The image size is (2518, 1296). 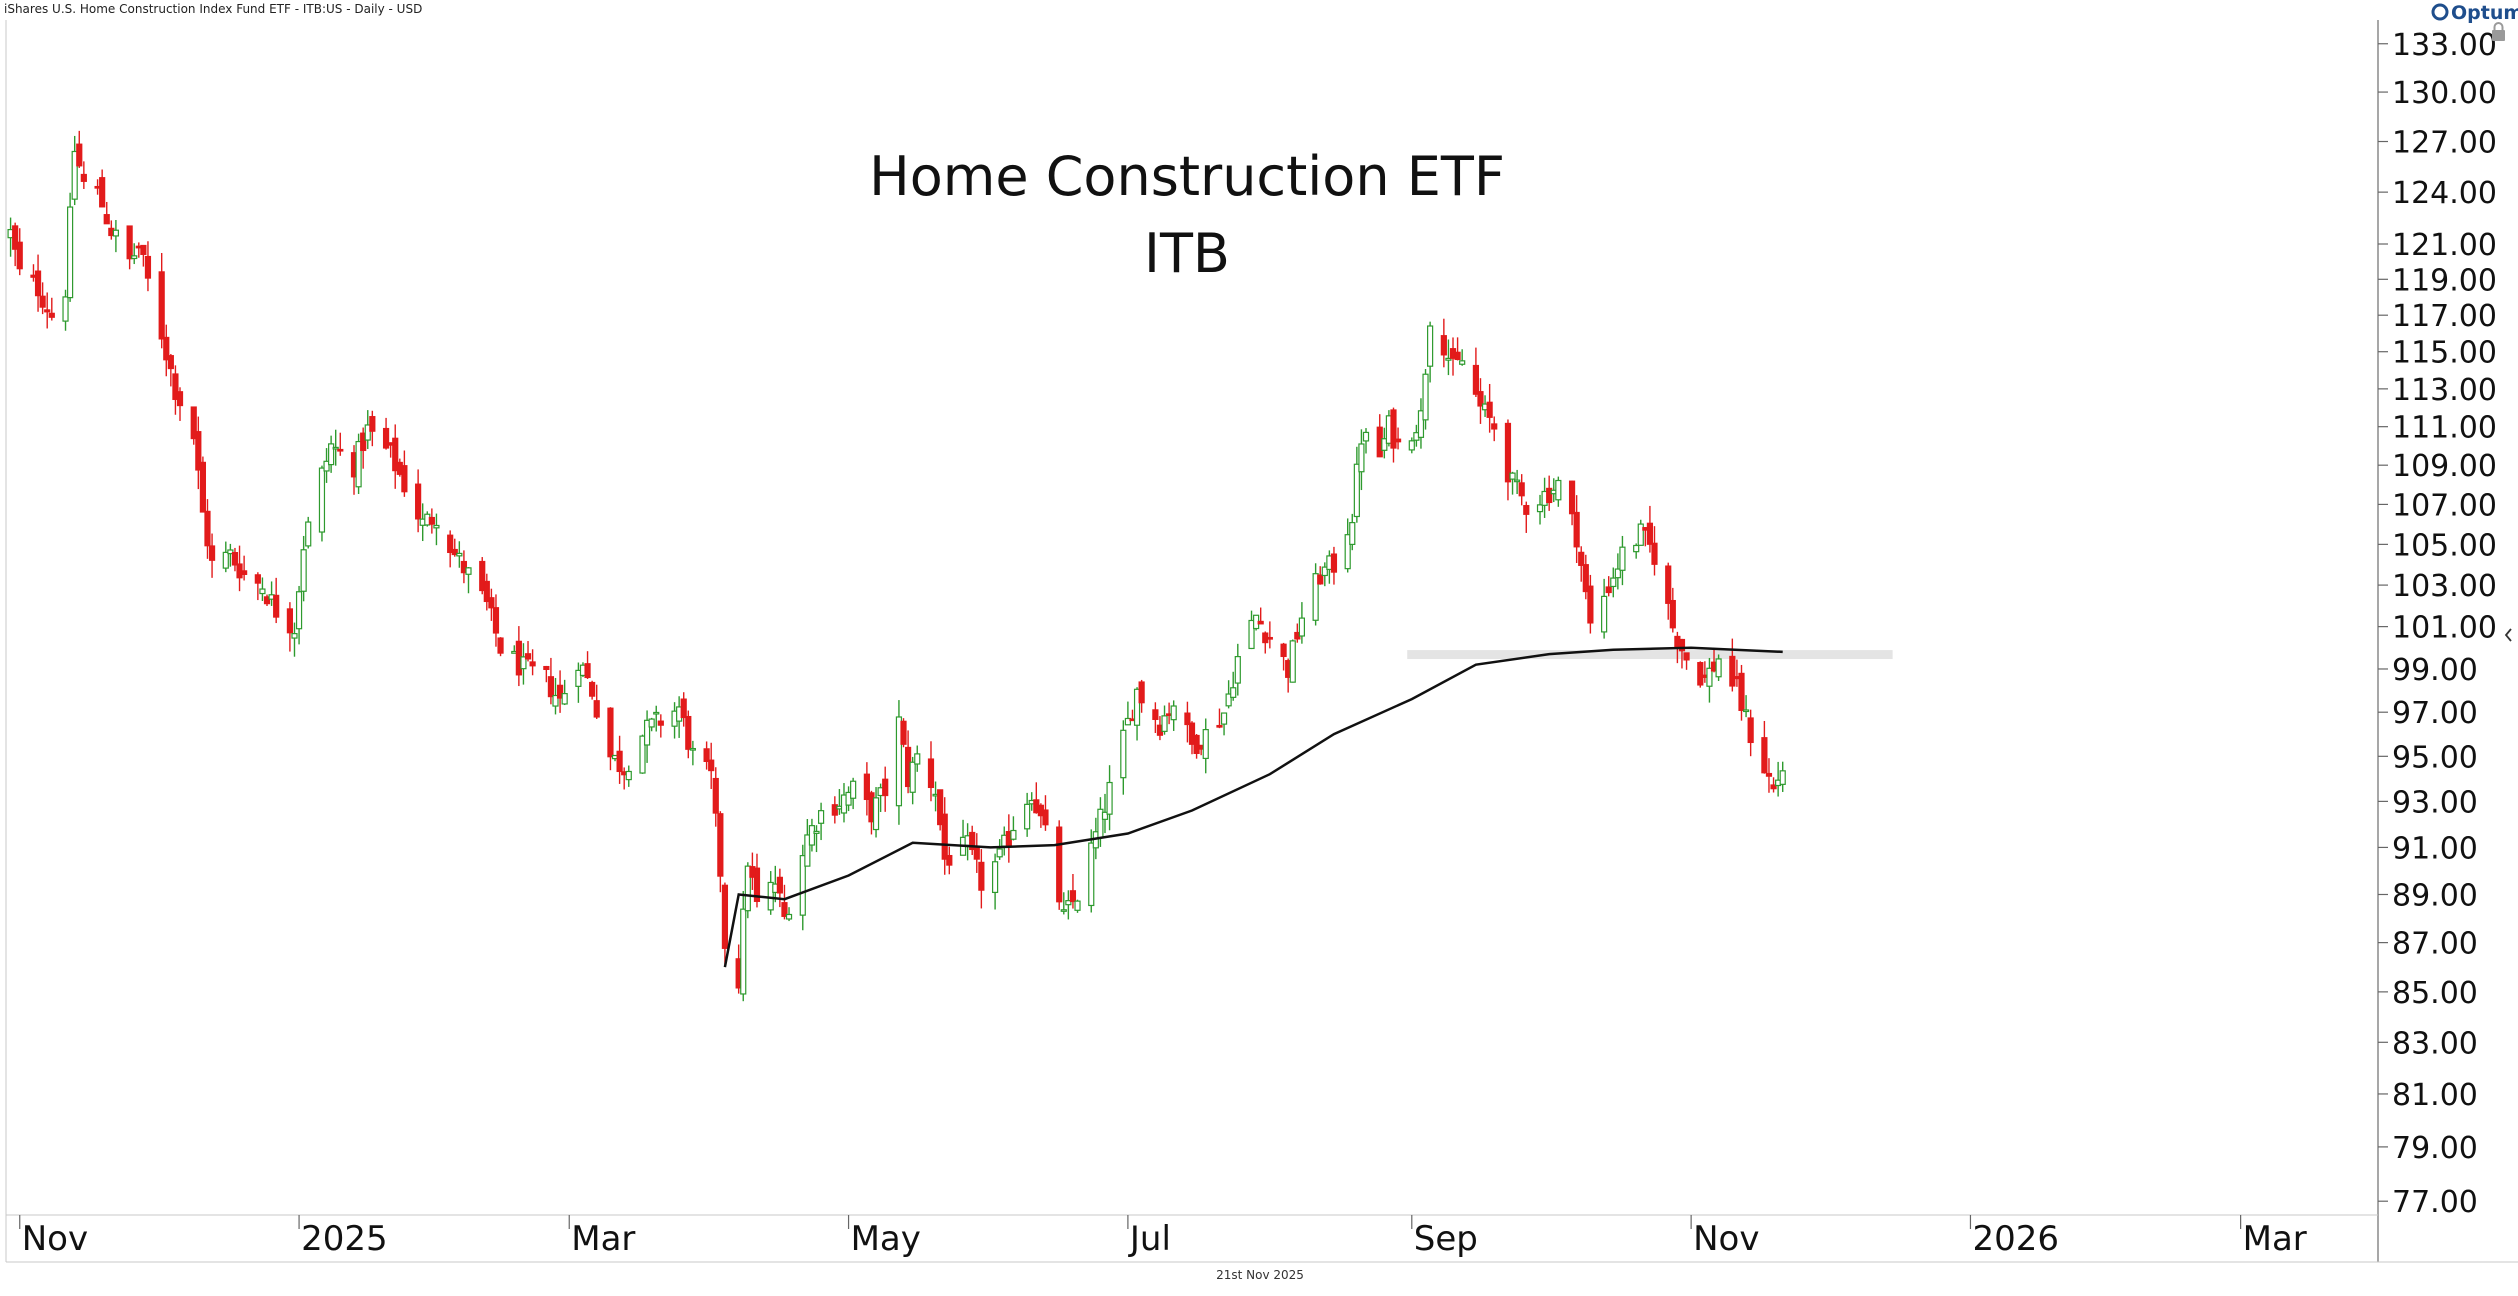 I want to click on y-tick-label: 95.00, so click(x=2435, y=757).